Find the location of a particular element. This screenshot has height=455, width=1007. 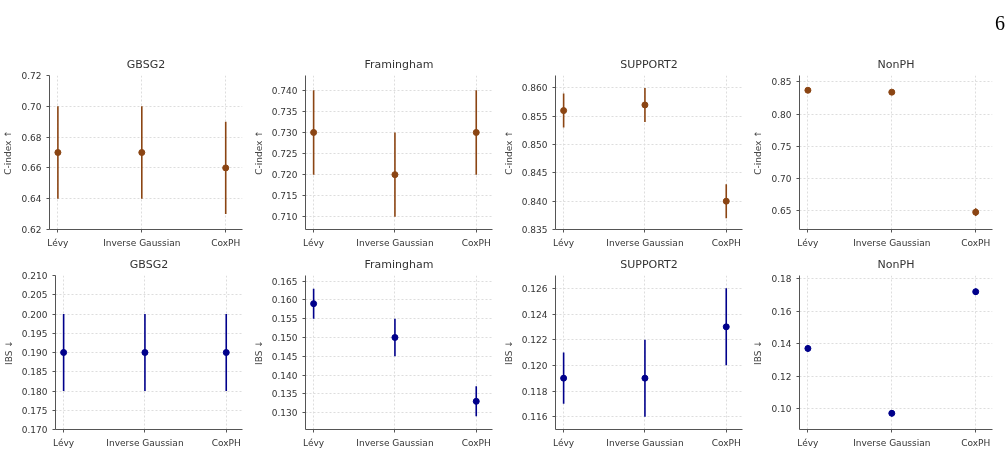

y-tick-label: 0.14 is located at coordinates (781, 344).